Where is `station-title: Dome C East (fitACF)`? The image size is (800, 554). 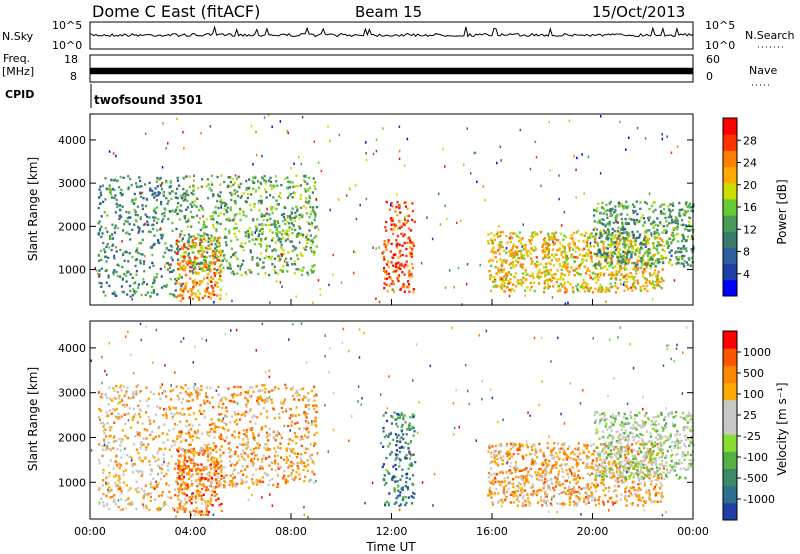
station-title: Dome C East (fitACF) is located at coordinates (176, 11).